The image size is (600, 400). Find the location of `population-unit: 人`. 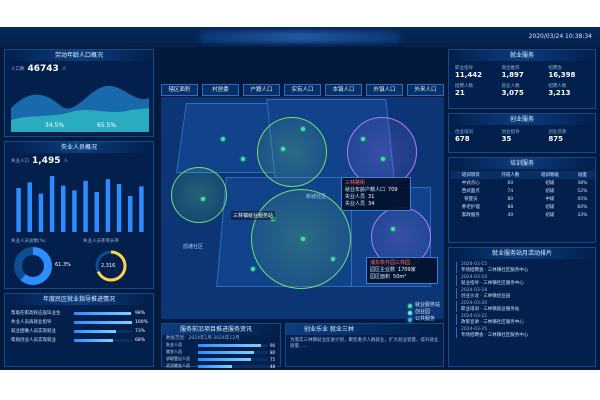

population-unit: 人 is located at coordinates (64, 69).